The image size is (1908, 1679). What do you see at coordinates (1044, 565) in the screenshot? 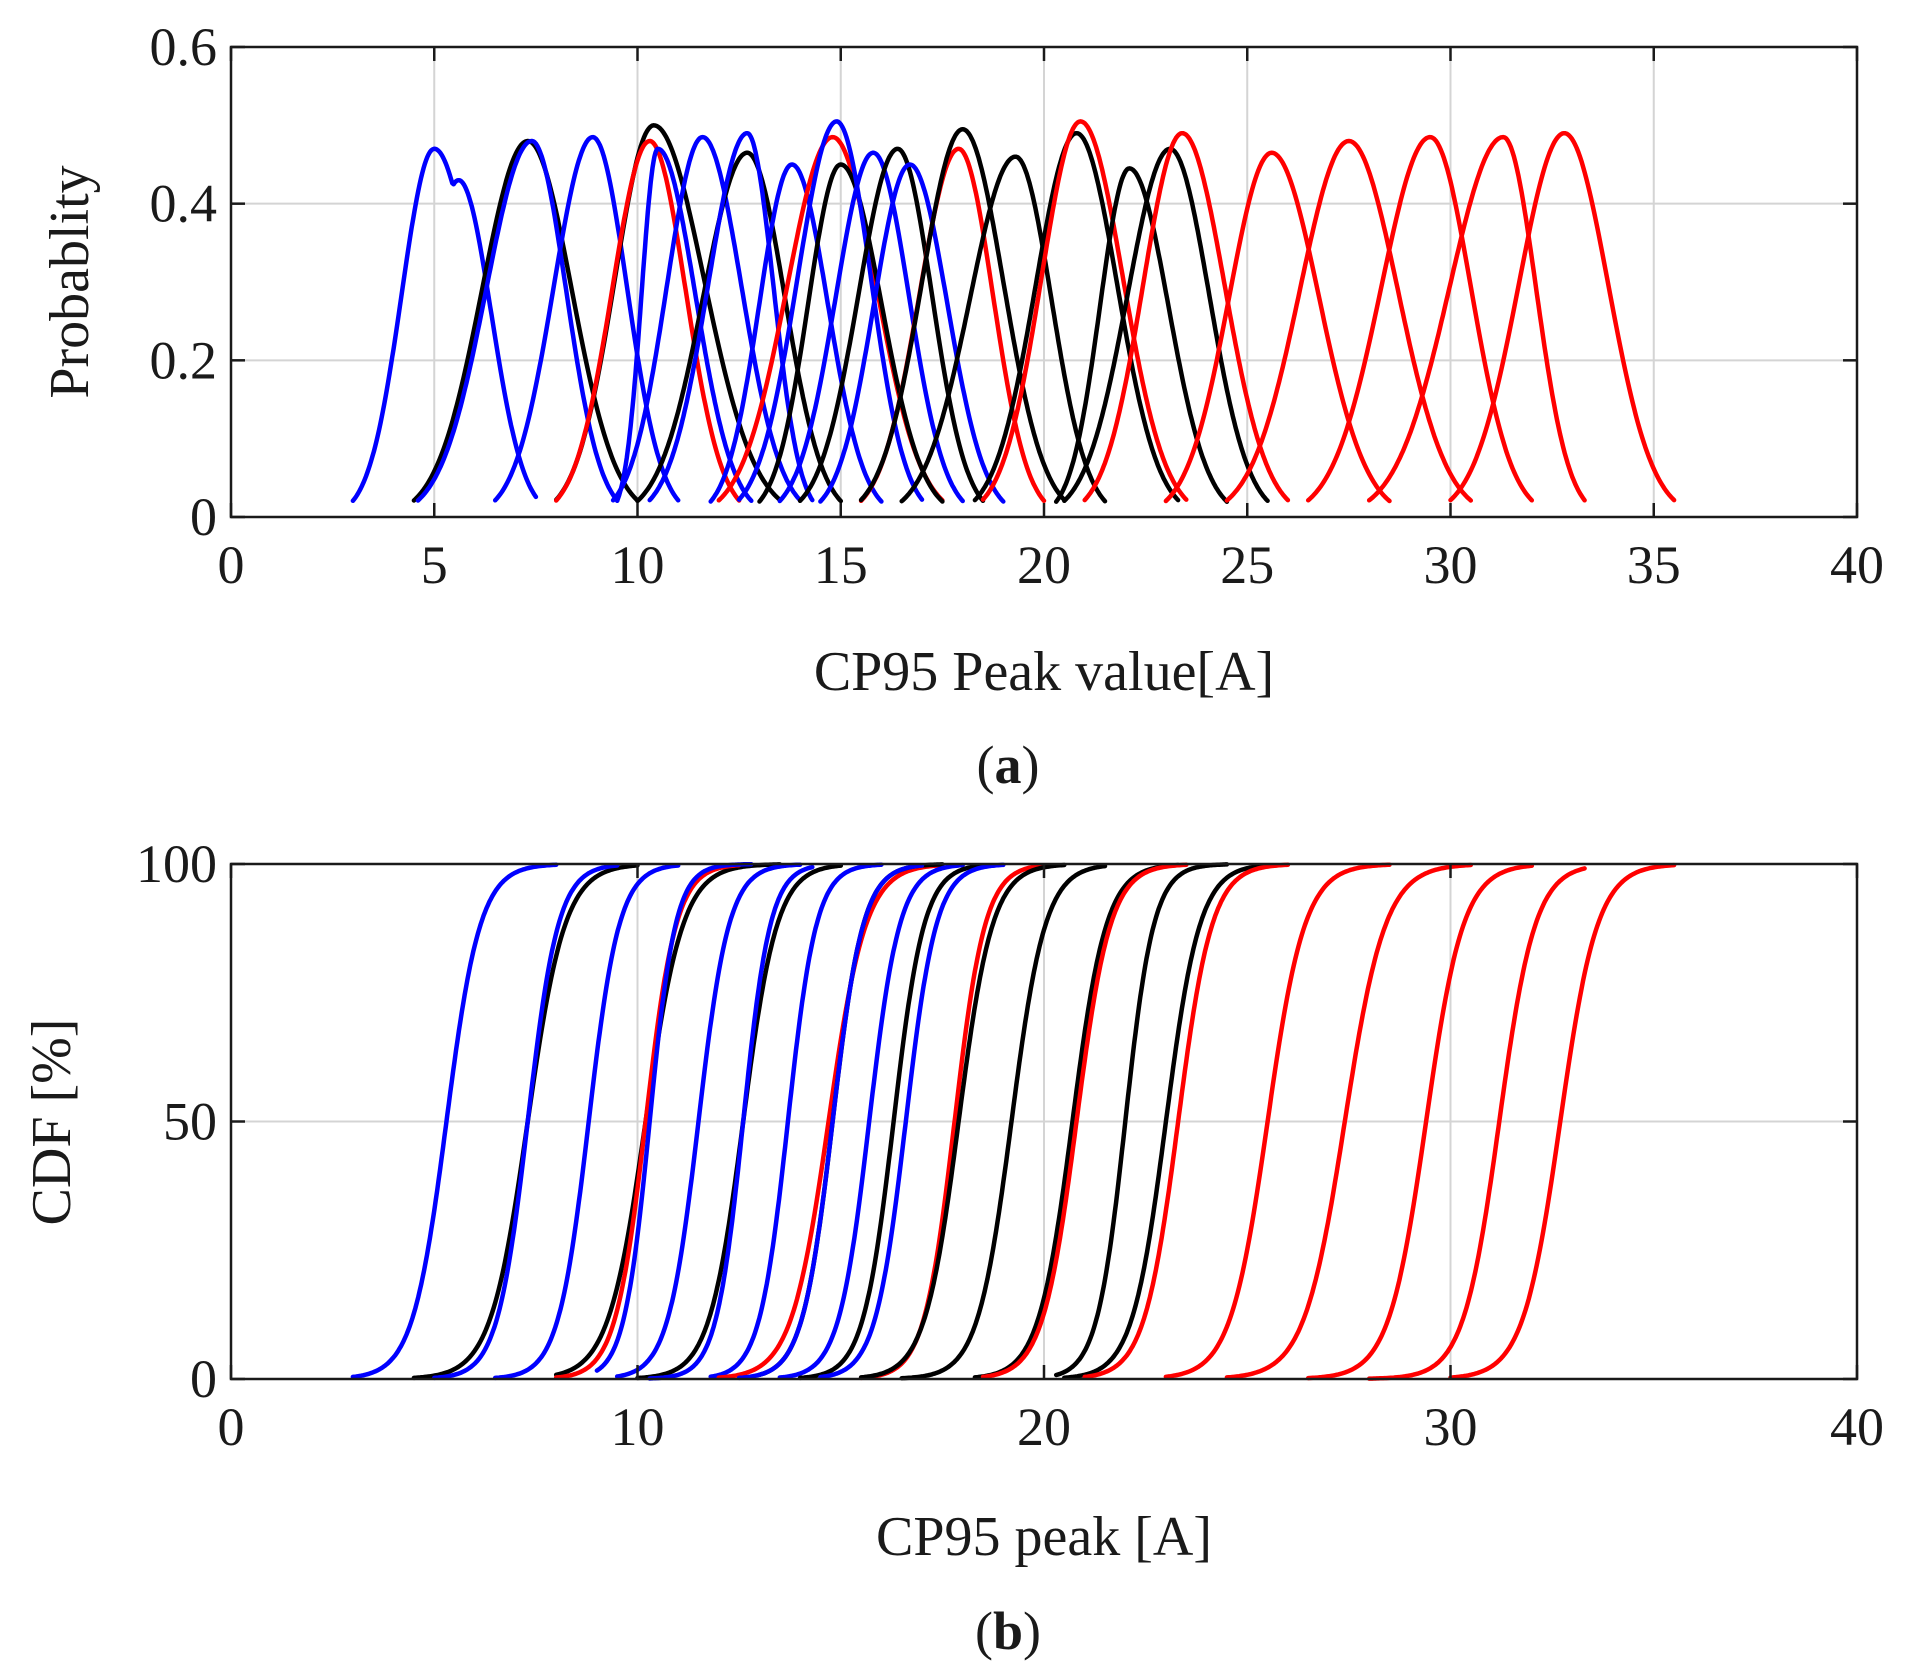
I see `panel-a-x-tick-label: 20` at bounding box center [1044, 565].